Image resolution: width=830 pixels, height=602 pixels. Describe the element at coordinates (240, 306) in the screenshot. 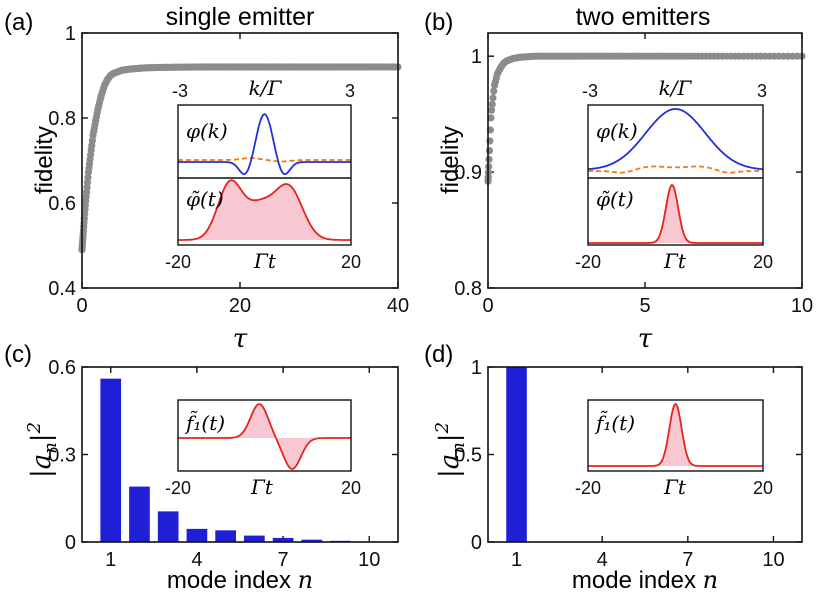

I see `xtick-label: 20` at that location.